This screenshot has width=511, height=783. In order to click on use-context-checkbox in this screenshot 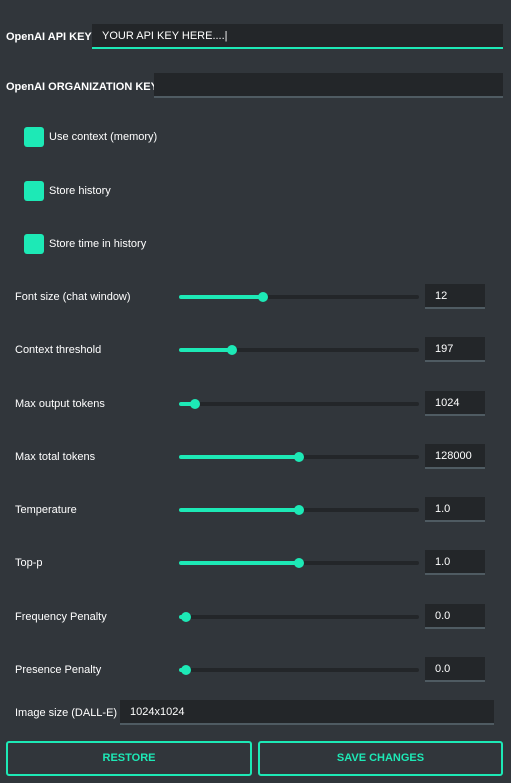, I will do `click(34, 137)`.